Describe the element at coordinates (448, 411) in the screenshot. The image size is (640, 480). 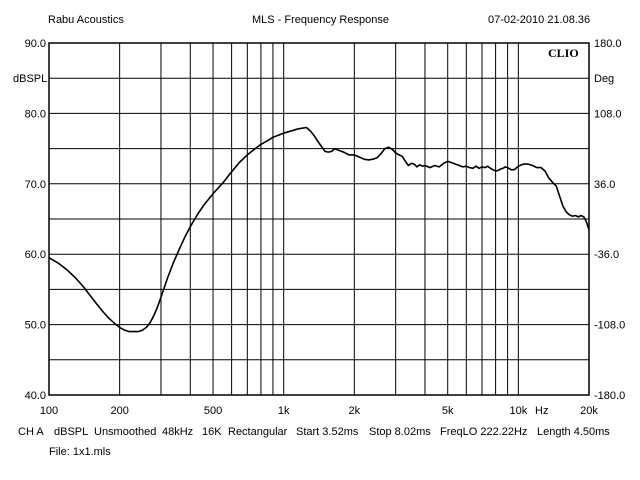
I see `x-tick-label: 5k` at that location.